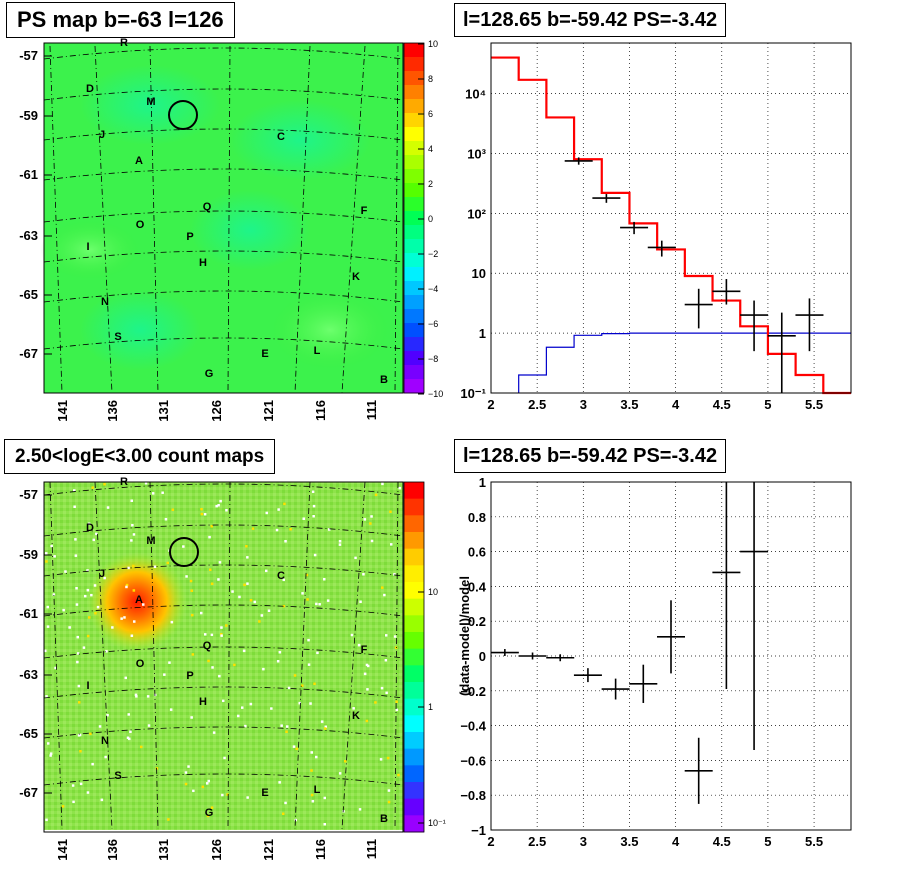 This screenshot has width=898, height=875. I want to click on source-label-a: A, so click(139, 600).